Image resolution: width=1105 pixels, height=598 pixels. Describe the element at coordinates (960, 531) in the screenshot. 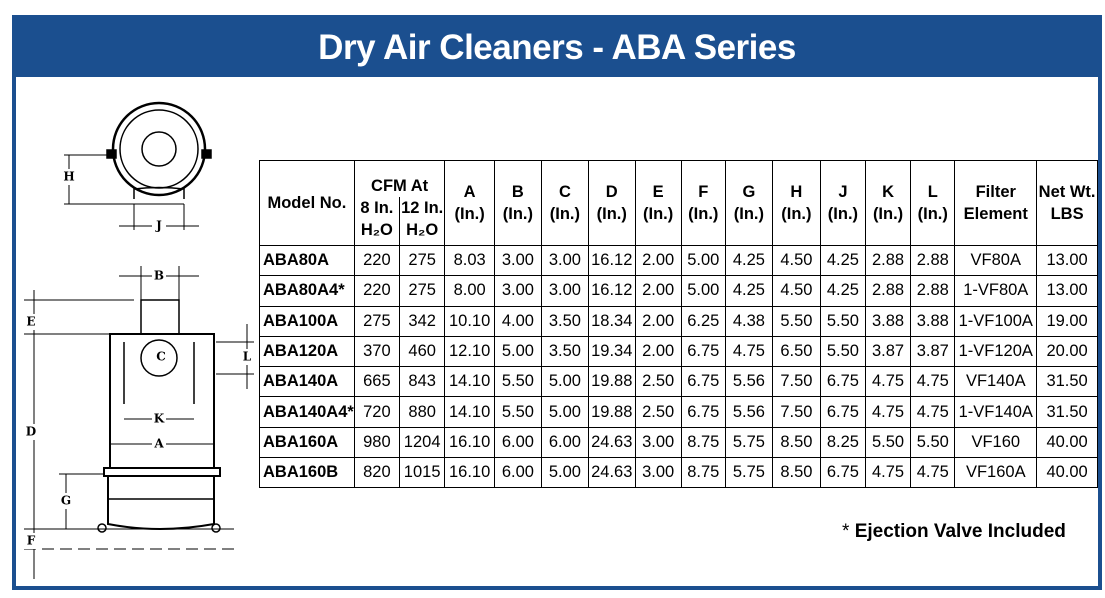

I see `footnote-text: Ejection Valve Included` at that location.